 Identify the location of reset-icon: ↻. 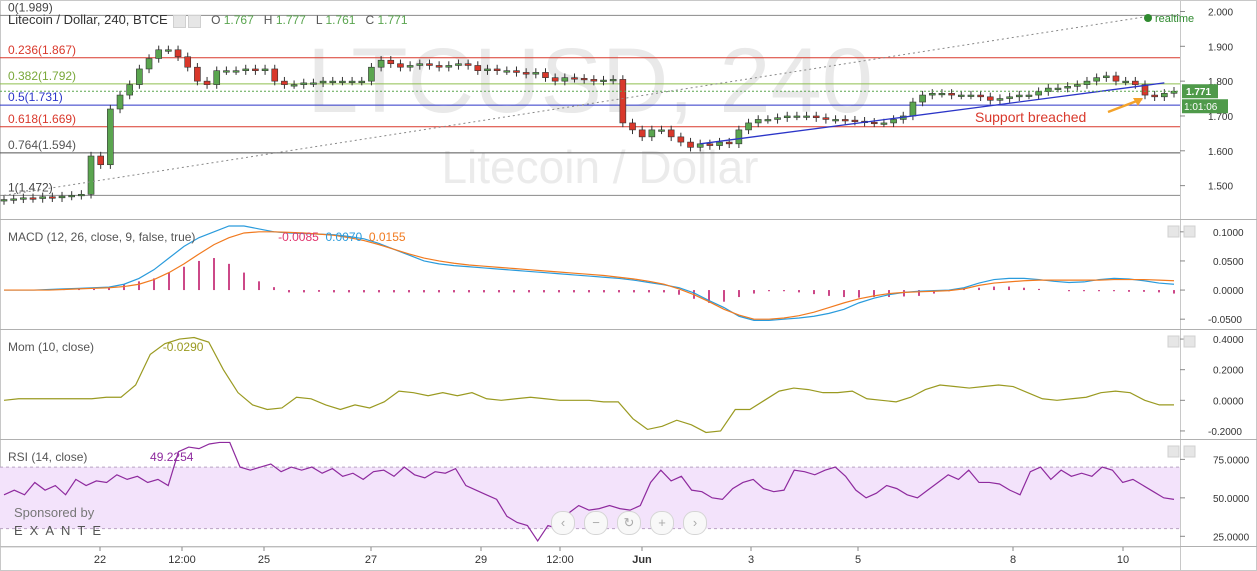
(629, 523).